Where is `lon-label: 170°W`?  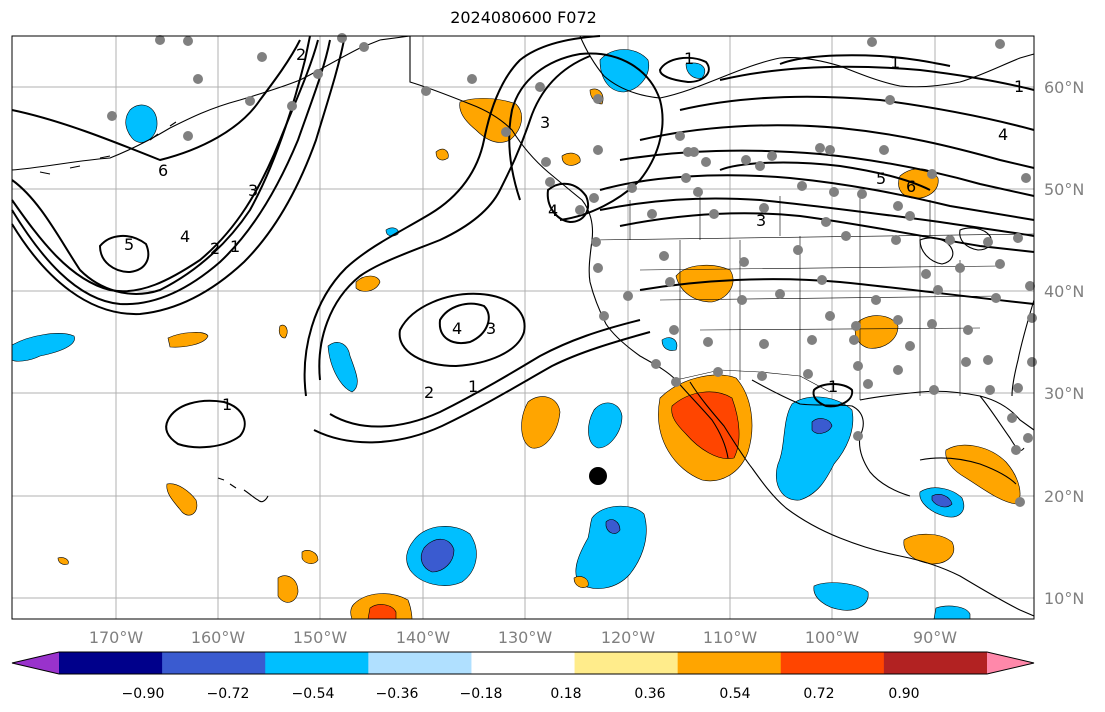 lon-label: 170°W is located at coordinates (116, 637).